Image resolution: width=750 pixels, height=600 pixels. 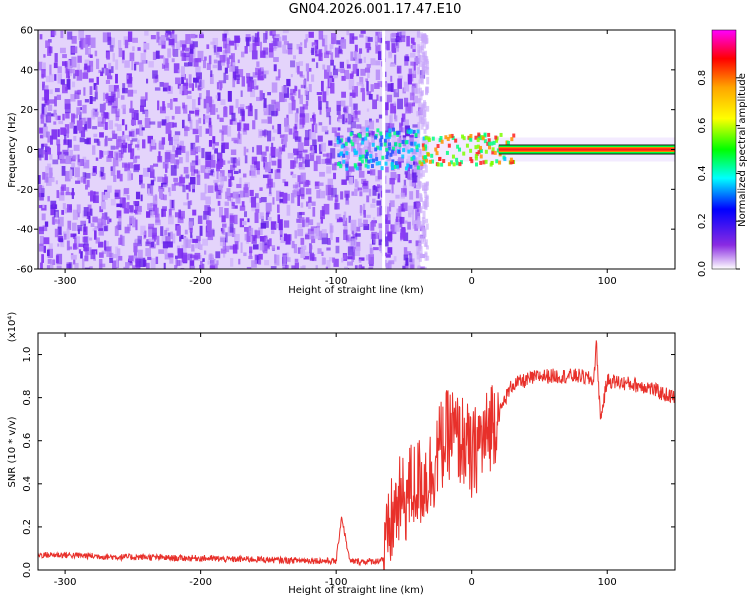 I want to click on y-tick-label: -40, so click(x=25, y=230).